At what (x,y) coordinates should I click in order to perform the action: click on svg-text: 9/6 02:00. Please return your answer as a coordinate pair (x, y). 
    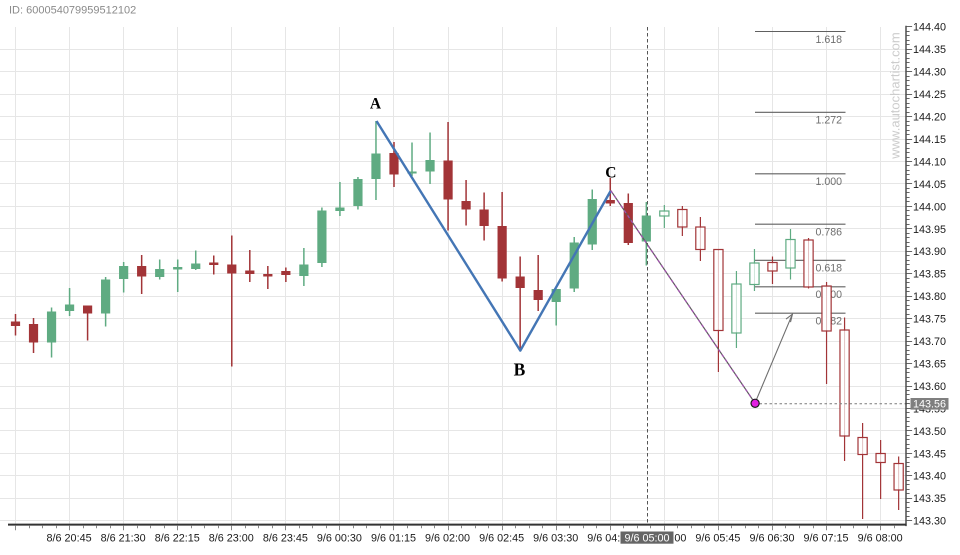
    Looking at the image, I should click on (447, 539).